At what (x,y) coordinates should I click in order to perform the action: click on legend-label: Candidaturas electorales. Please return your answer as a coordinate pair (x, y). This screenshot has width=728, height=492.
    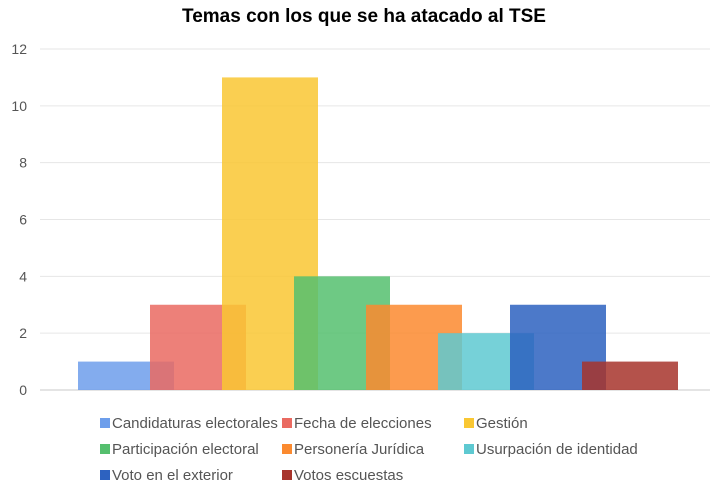
    Looking at the image, I should click on (195, 423).